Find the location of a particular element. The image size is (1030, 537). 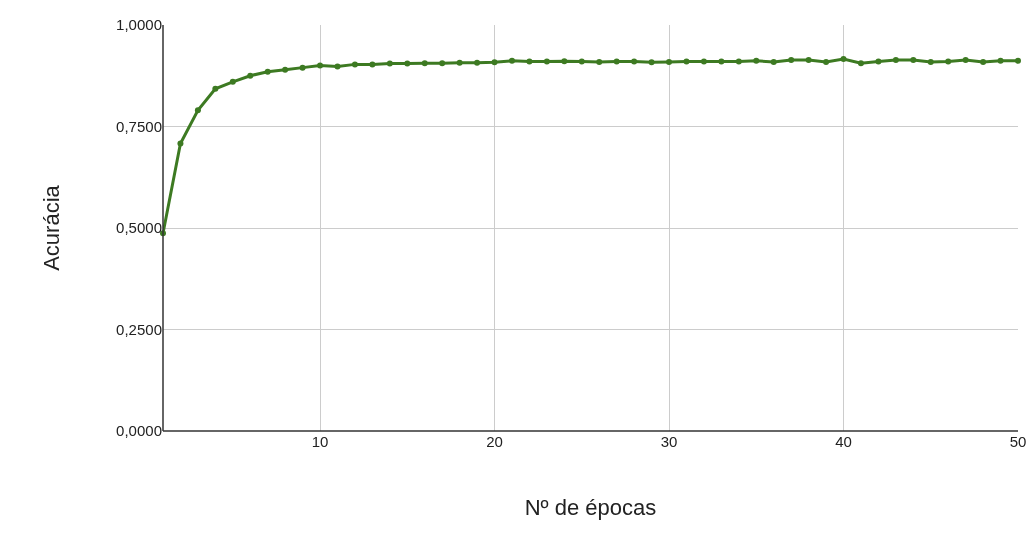

y-tick-label: 0,0000 is located at coordinates (139, 431).